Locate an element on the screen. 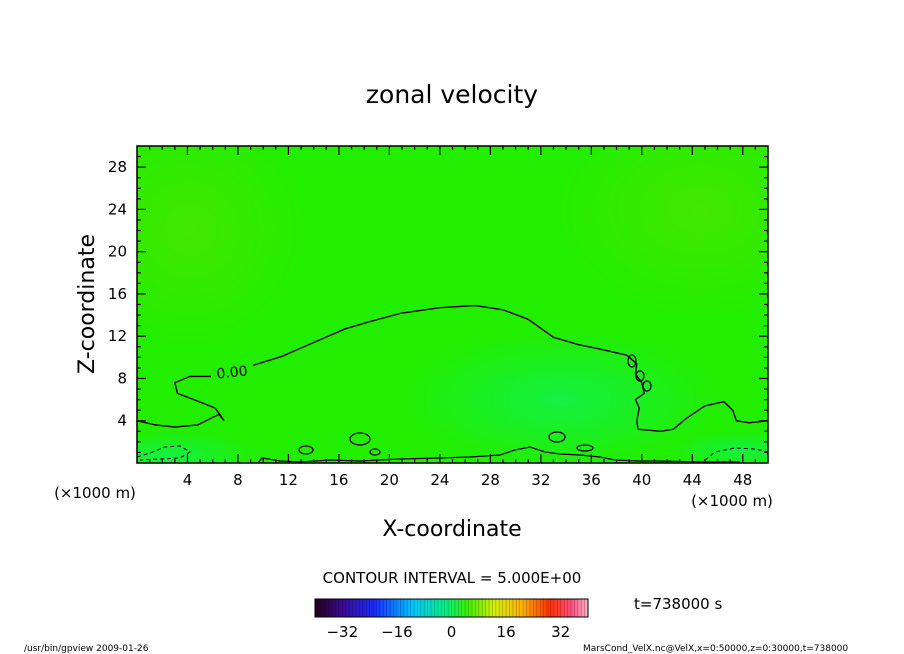  colorbar-tick-label: −32 is located at coordinates (342, 632).